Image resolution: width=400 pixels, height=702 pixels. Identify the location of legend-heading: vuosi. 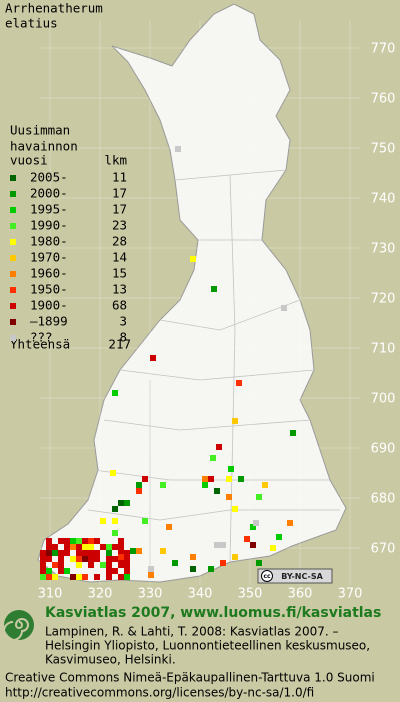
(29, 160).